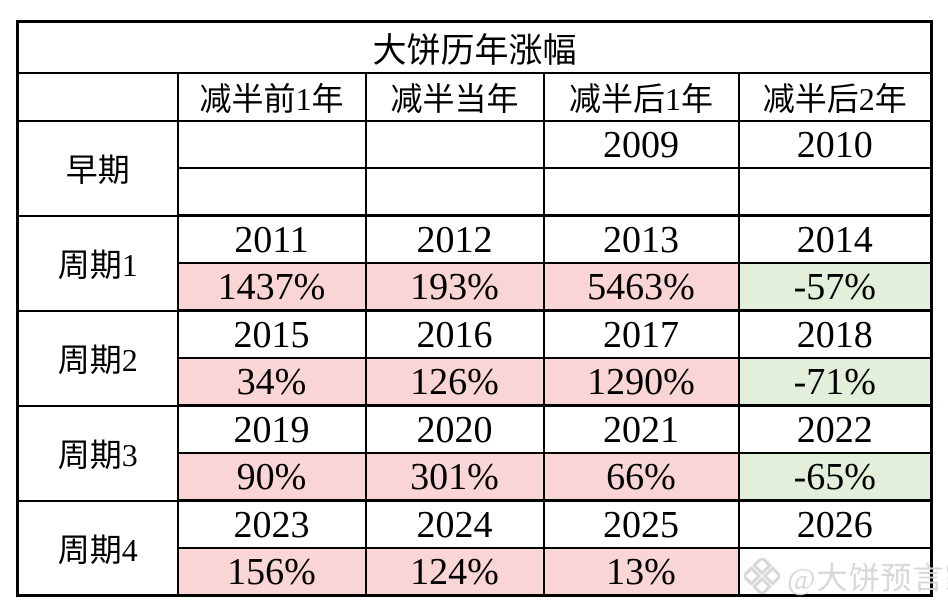  Describe the element at coordinates (835, 144) in the screenshot. I see `year-cell: 2010` at that location.